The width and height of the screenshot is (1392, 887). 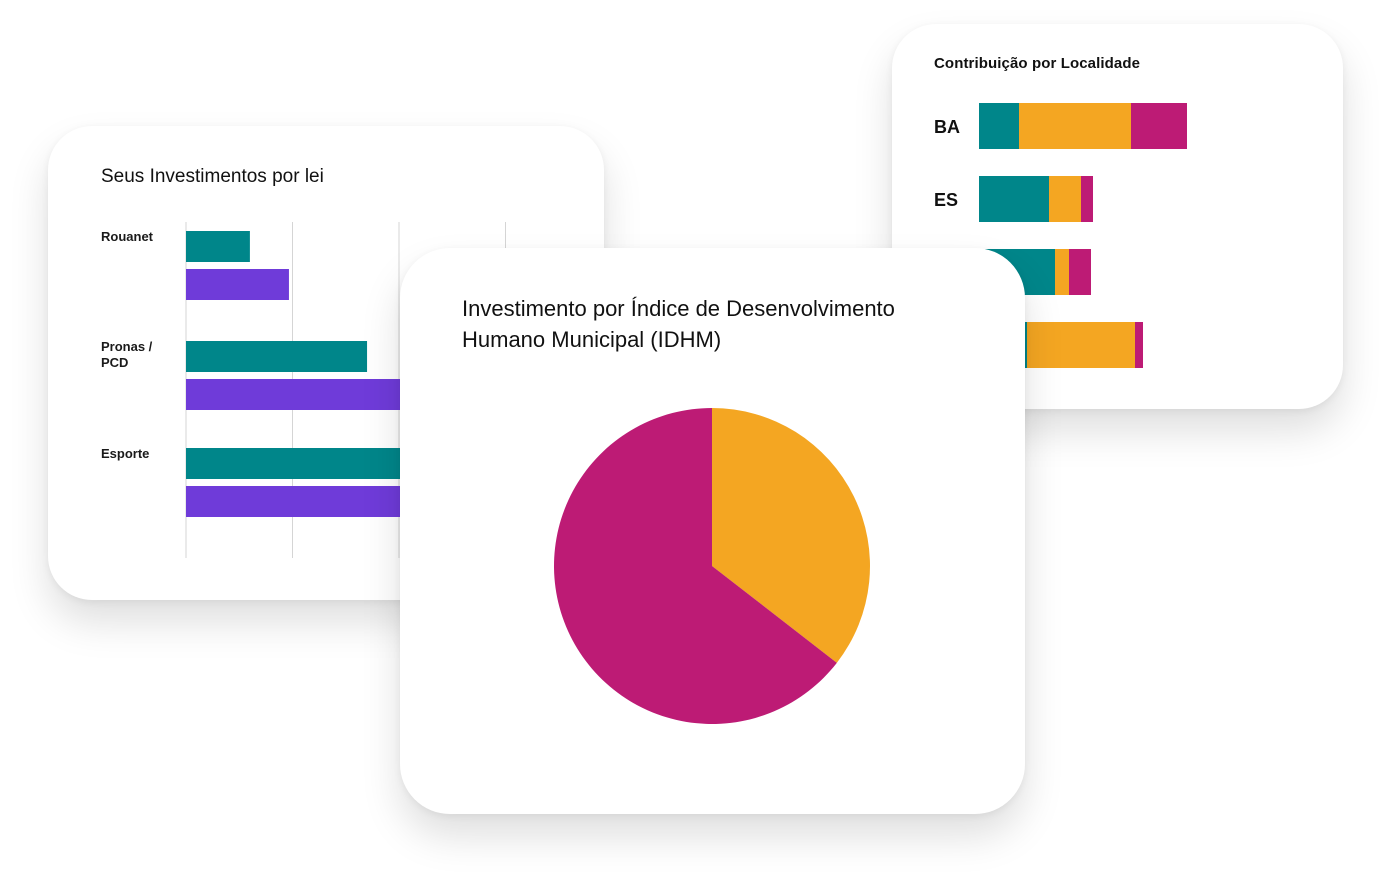 What do you see at coordinates (127, 354) in the screenshot?
I see `category-label: Pronas / PCD` at bounding box center [127, 354].